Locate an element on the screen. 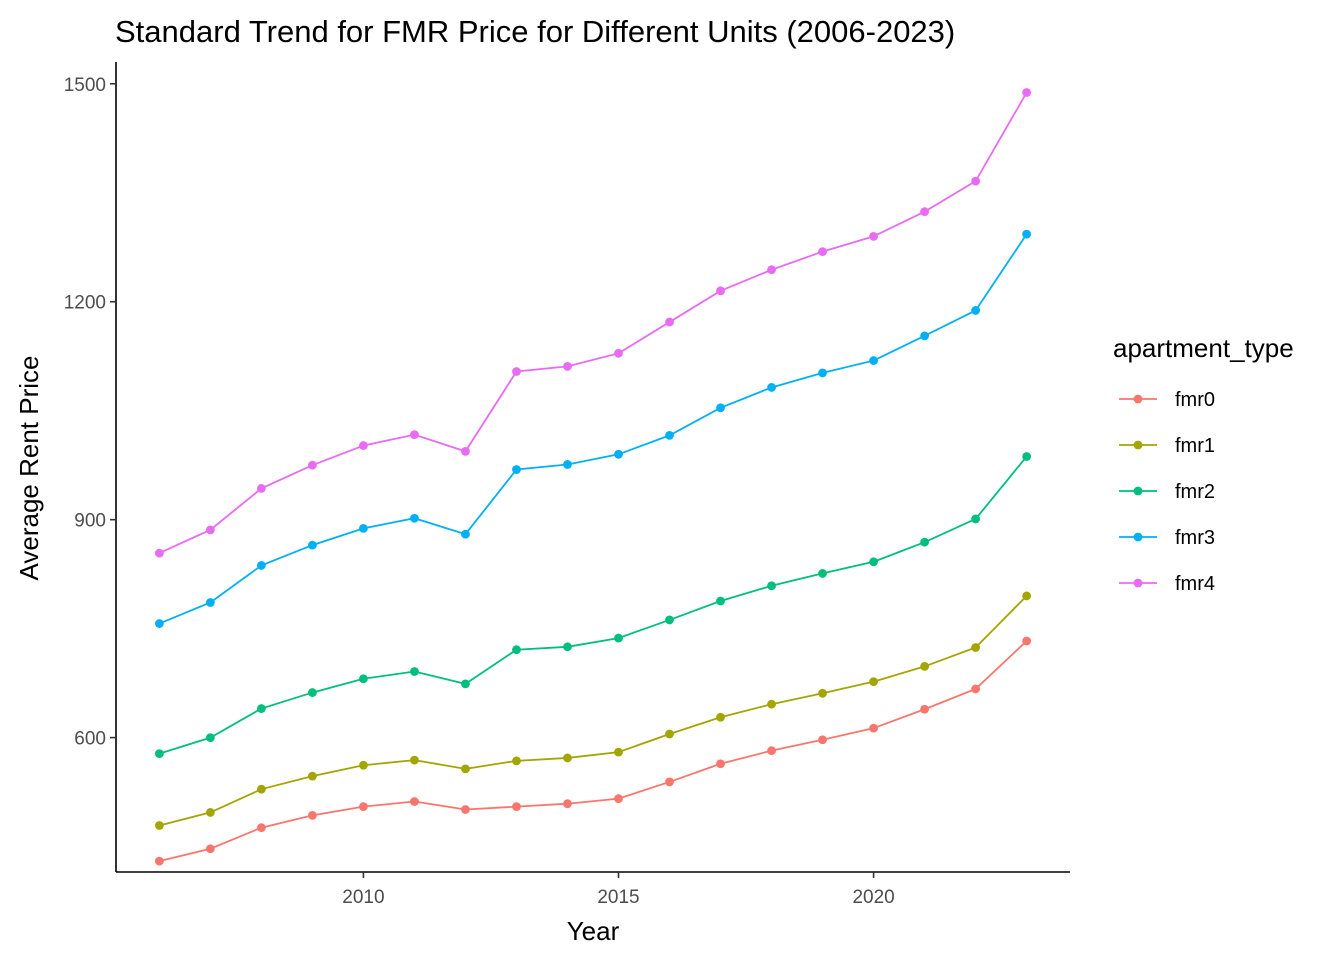 The image size is (1344, 960). legend-items: fmr0 fmr1 fmr2 fmr3 fmr4 is located at coordinates (1167, 492).